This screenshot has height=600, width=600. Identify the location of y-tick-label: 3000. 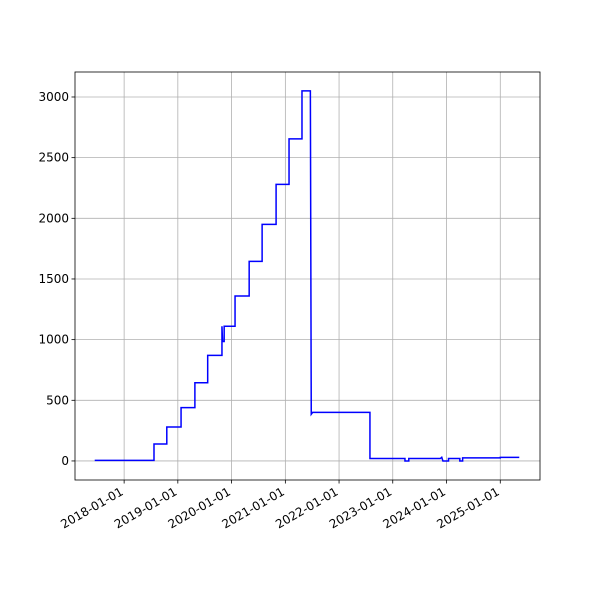
(53, 97).